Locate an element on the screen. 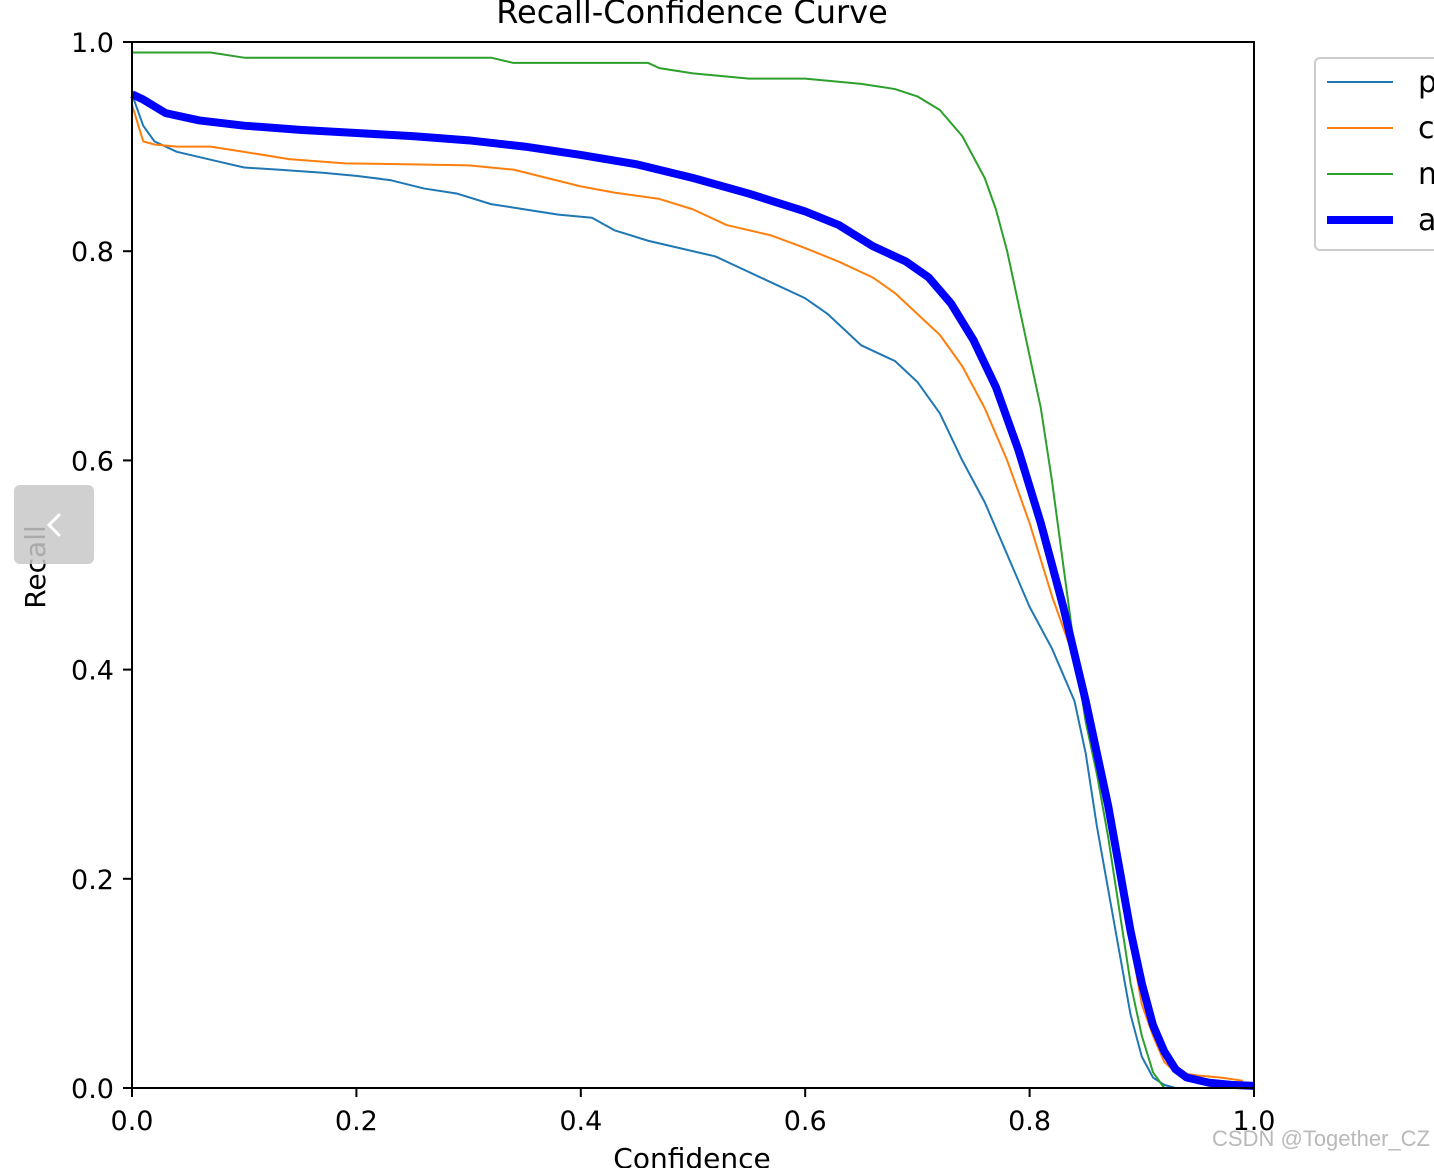  y-tick-label: 0.0 is located at coordinates (92, 1089).